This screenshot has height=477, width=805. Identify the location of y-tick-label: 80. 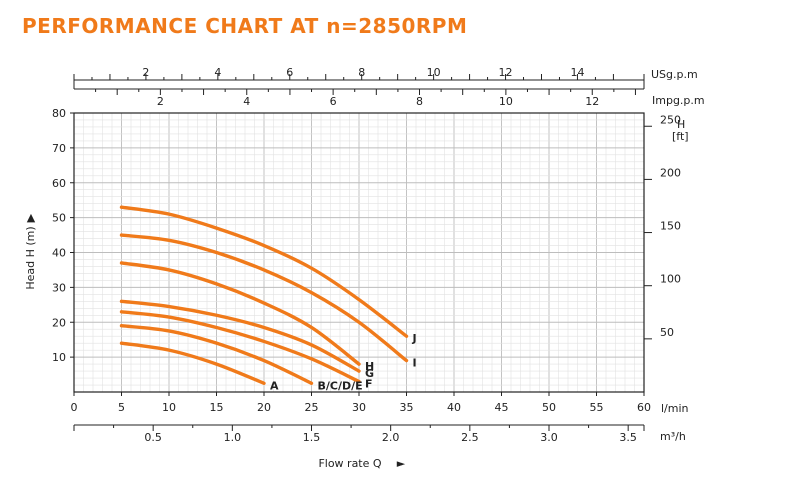
(59, 113).